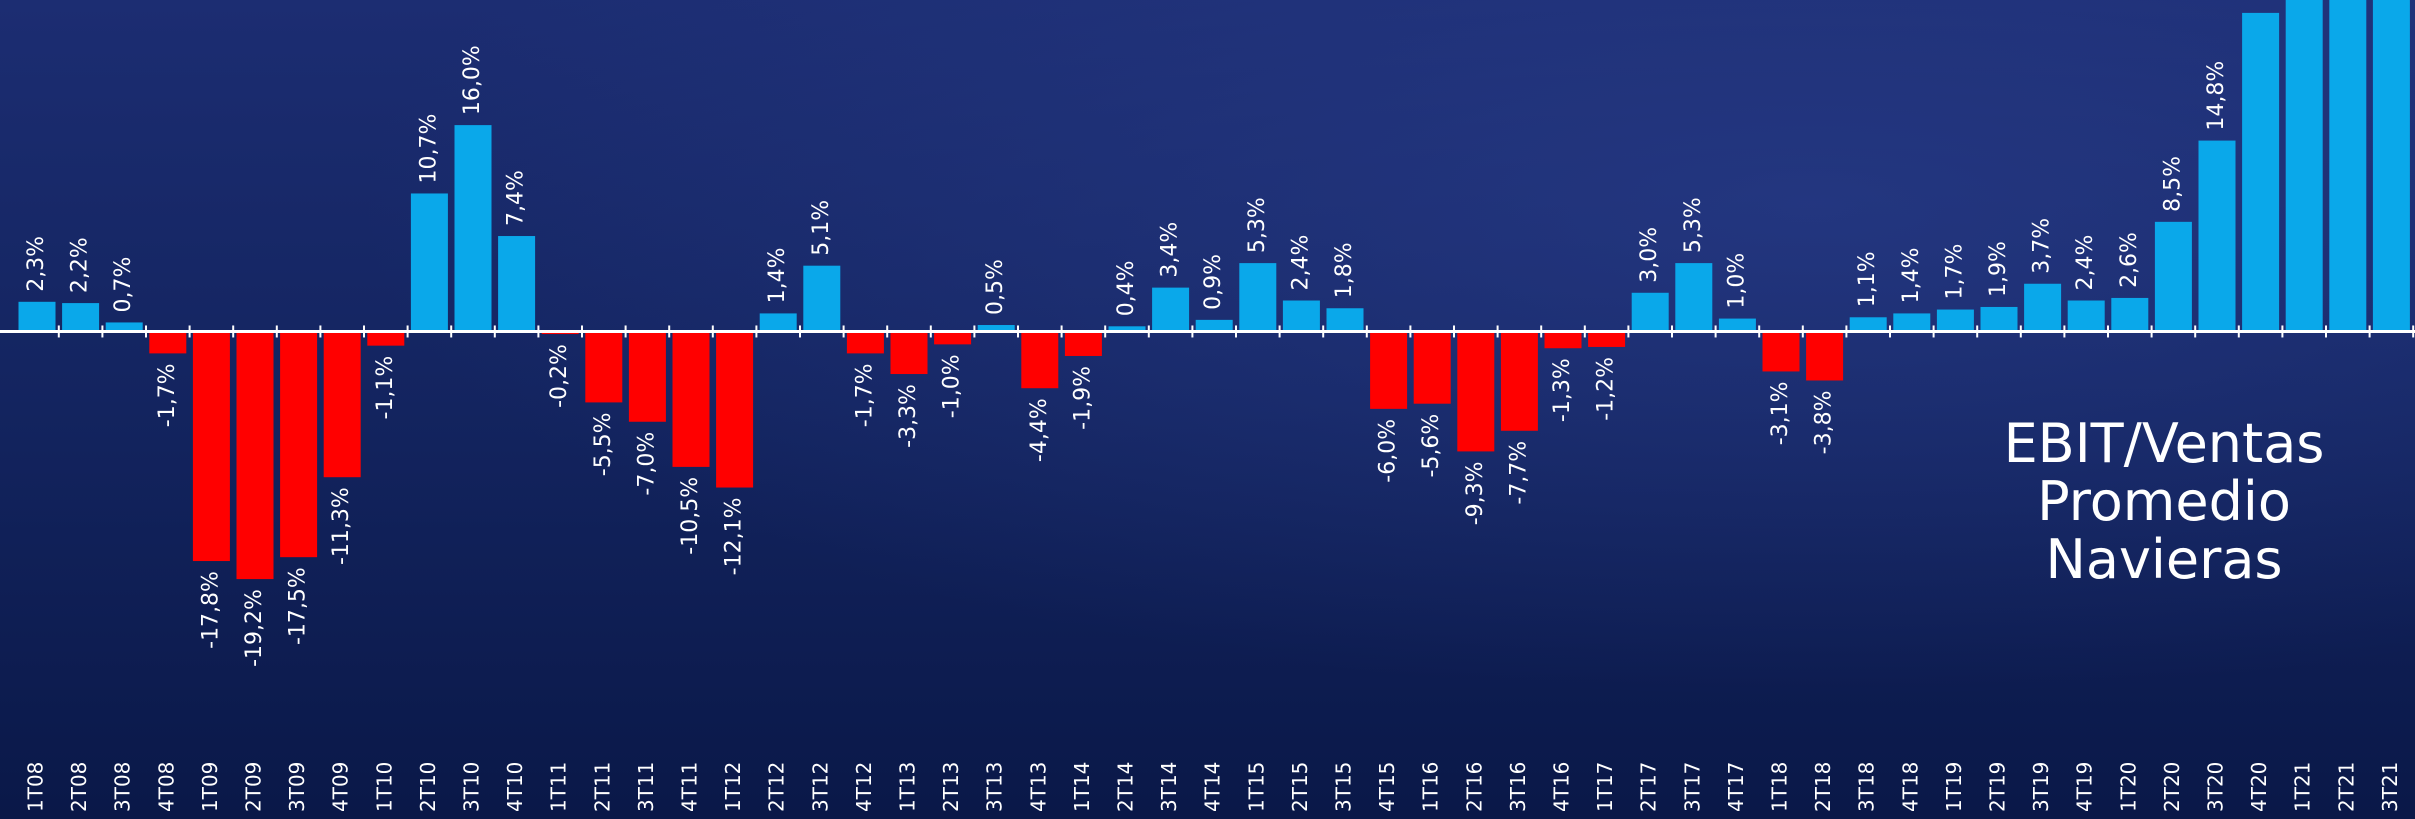 The image size is (2415, 819). What do you see at coordinates (472, 787) in the screenshot?
I see `x-tick-label: 3T10` at bounding box center [472, 787].